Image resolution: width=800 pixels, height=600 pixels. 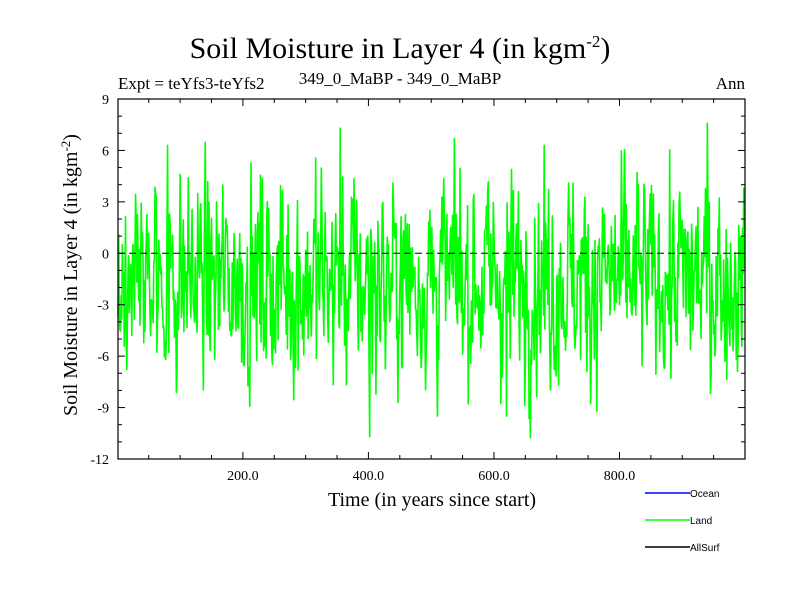 What do you see at coordinates (682, 521) in the screenshot?
I see `legend: Ocean Land AllSurf` at bounding box center [682, 521].